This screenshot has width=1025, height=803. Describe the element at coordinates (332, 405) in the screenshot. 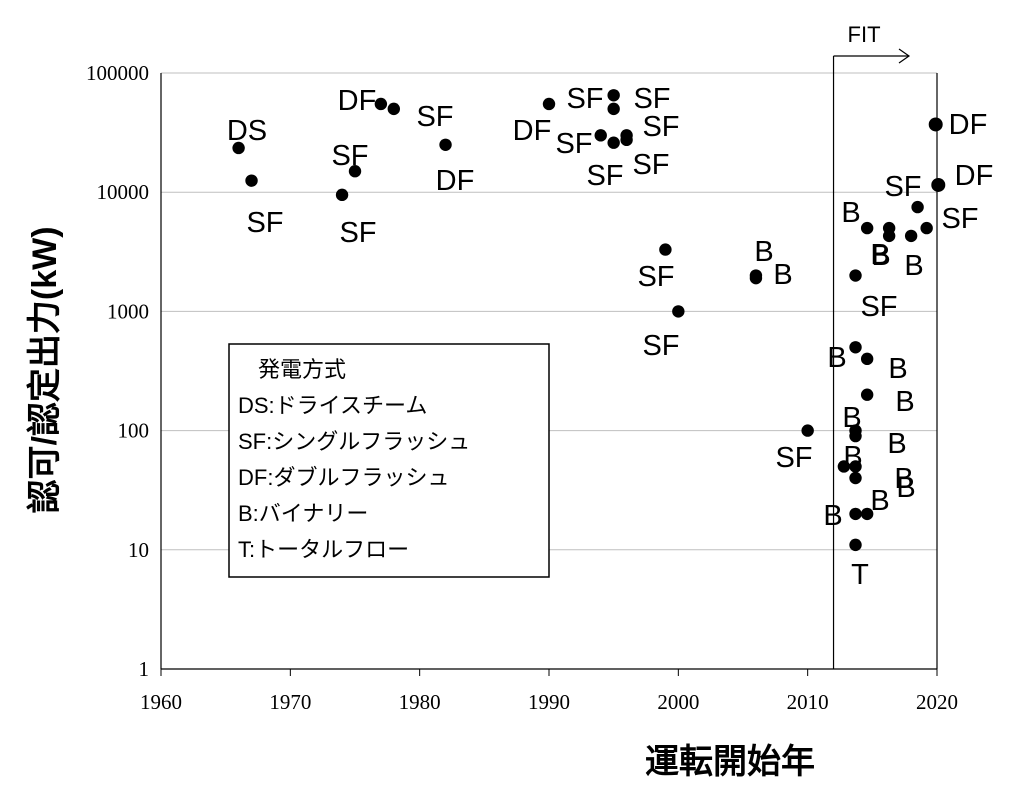

I see `legend-entry-ds: DS:ドライスチーム` at that location.